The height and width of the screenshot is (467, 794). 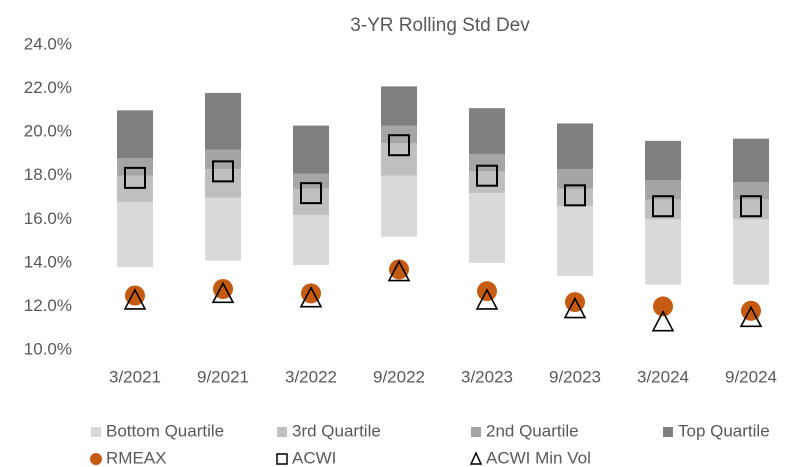 What do you see at coordinates (48, 348) in the screenshot?
I see `y-tick-label: 10.0%` at bounding box center [48, 348].